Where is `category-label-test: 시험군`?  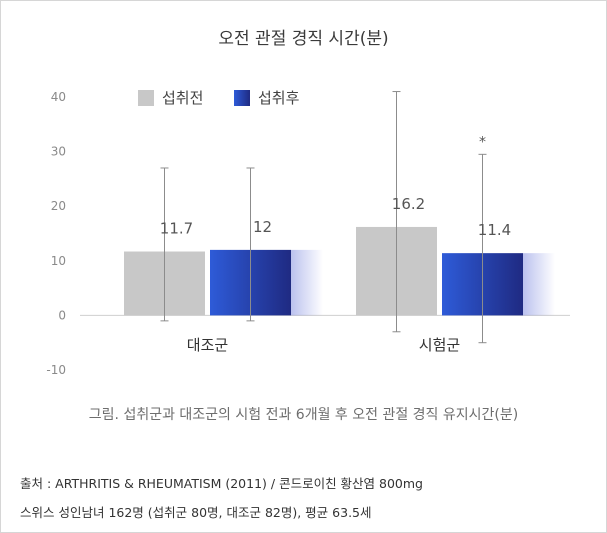 category-label-test: 시험군 is located at coordinates (440, 345).